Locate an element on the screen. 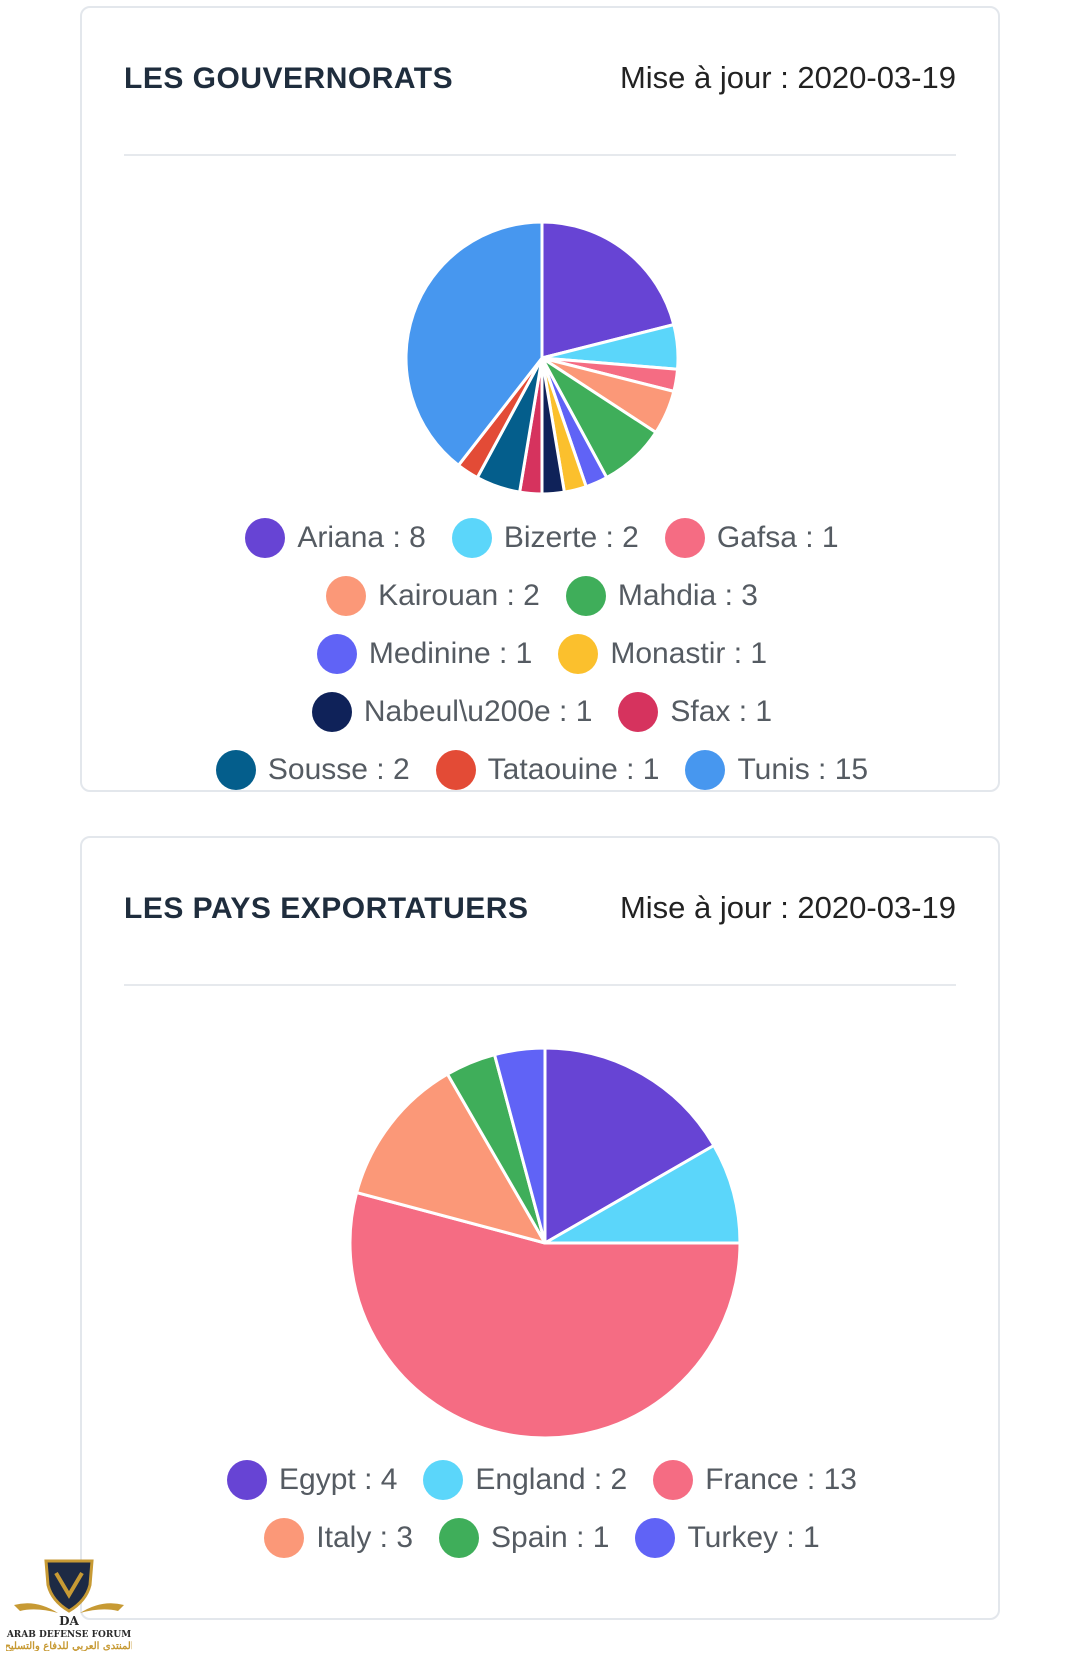 This screenshot has height=1655, width=1080. legend-item: Mahdia : 3 is located at coordinates (661, 596).